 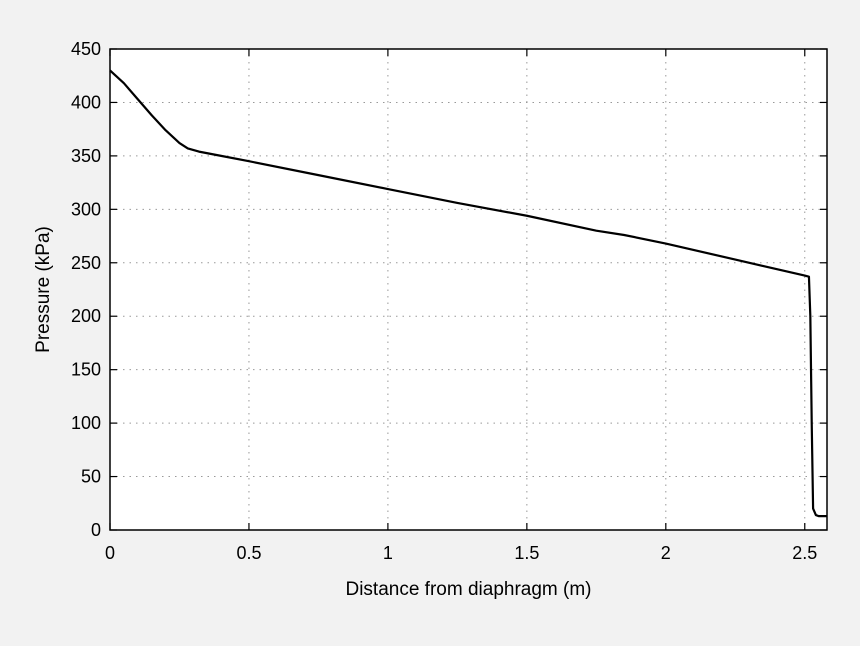 What do you see at coordinates (388, 553) in the screenshot?
I see `x-tick-label: 1` at bounding box center [388, 553].